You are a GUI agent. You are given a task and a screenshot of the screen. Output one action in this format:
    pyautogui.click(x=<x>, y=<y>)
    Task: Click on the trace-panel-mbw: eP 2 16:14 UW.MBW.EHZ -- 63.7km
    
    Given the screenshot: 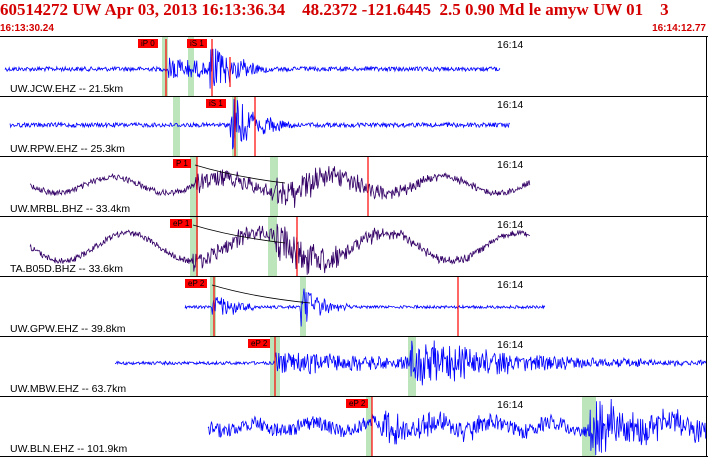 What is the action you would take?
    pyautogui.click(x=354, y=366)
    